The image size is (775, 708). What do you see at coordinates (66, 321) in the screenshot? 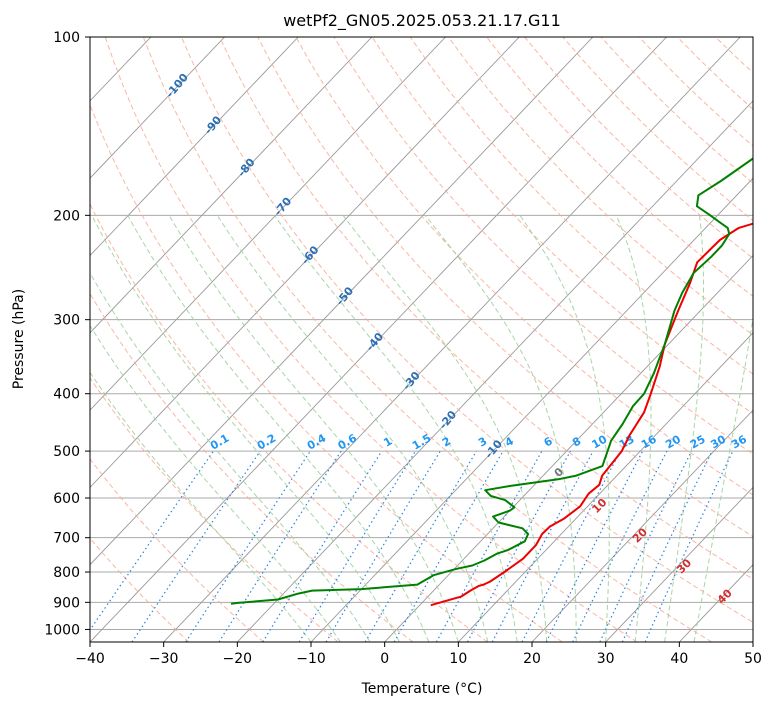
I see `y-tick-label: 300` at bounding box center [66, 321].